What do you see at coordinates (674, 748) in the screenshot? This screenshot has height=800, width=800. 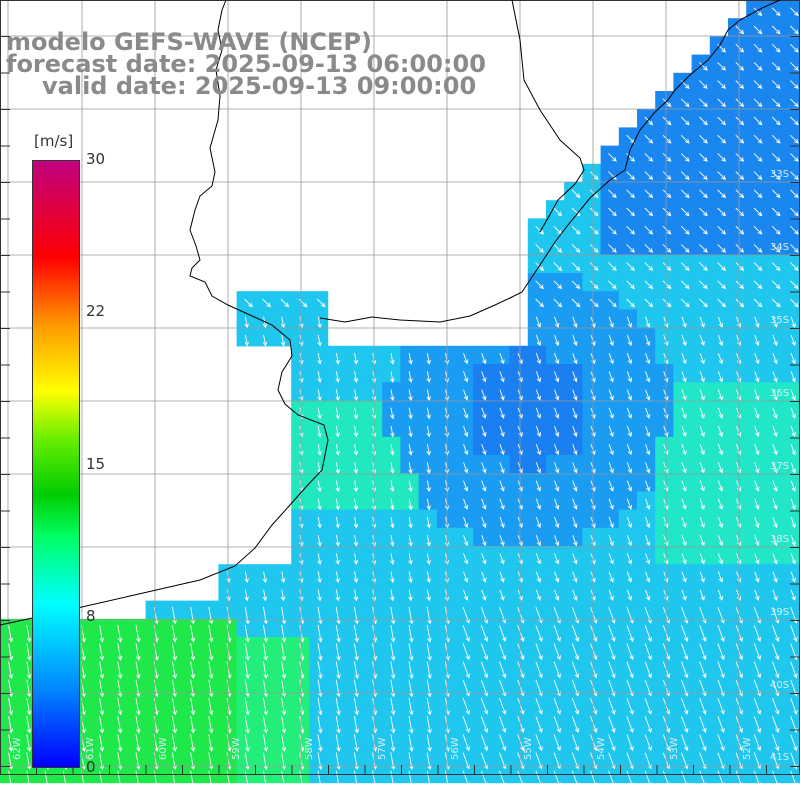 I see `lon-label: 53W` at bounding box center [674, 748].